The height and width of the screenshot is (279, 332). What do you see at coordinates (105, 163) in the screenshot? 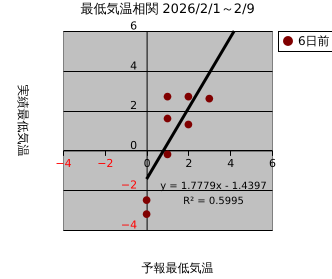
I see `x-tick-label: −2` at bounding box center [105, 163].